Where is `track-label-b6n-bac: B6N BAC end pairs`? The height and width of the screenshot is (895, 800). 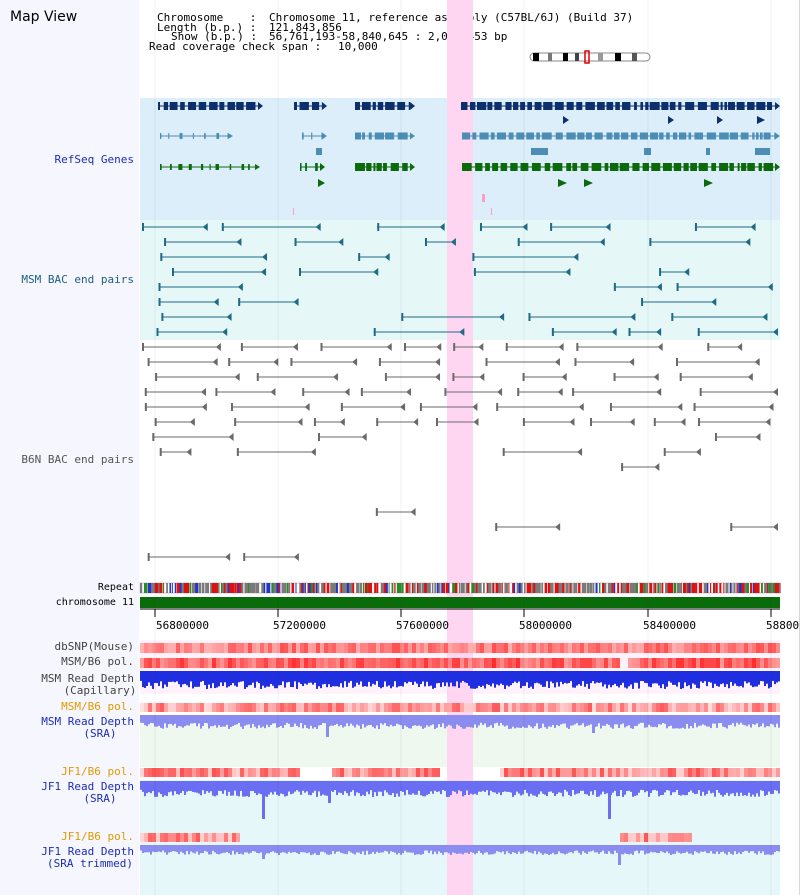 track-label-b6n-bac: B6N BAC end pairs is located at coordinates (77, 459).